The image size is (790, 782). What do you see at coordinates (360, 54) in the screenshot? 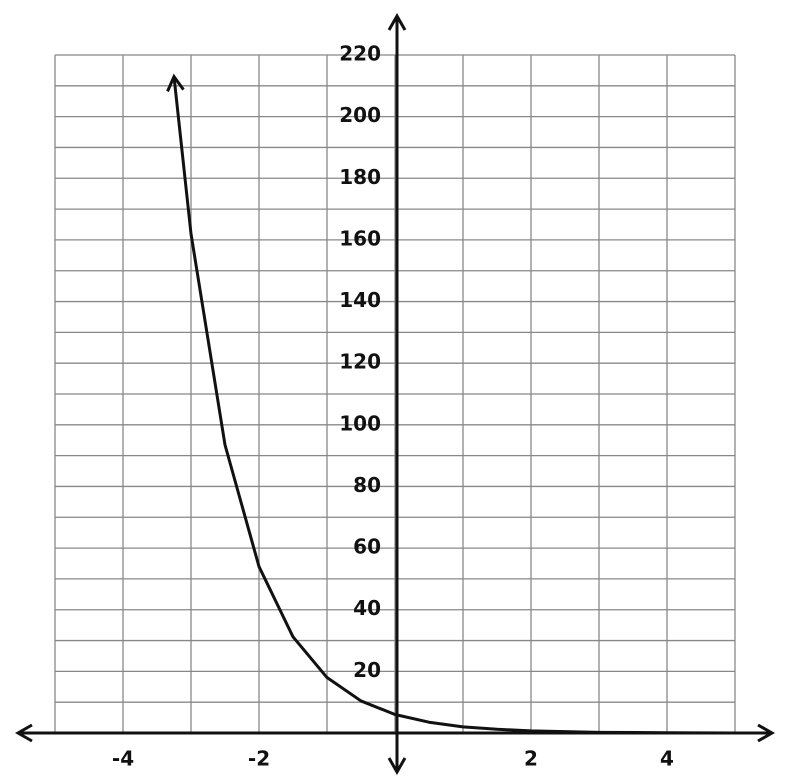
I see `y-tick-label: 220` at bounding box center [360, 54].